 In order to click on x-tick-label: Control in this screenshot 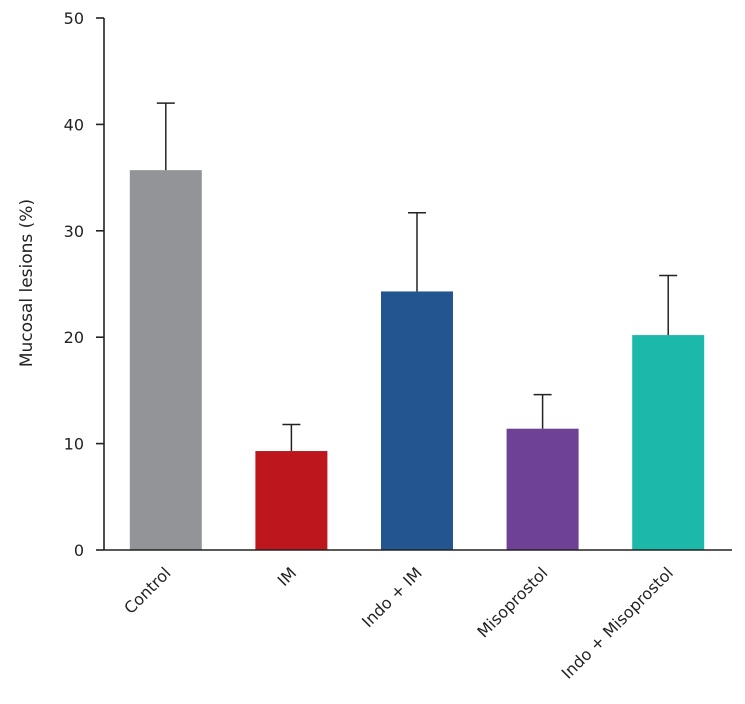, I will do `click(147, 590)`.